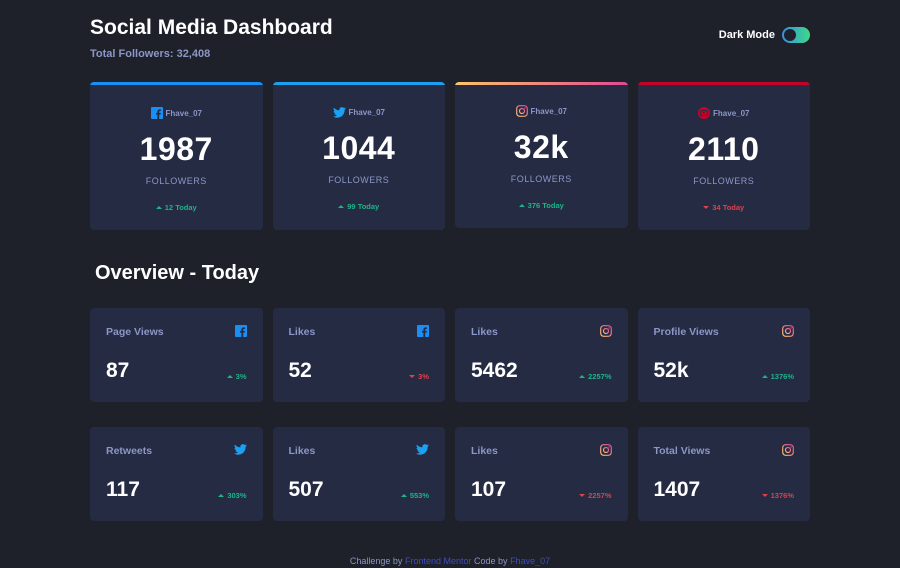 This screenshot has width=900, height=568. What do you see at coordinates (489, 489) in the screenshot?
I see `overview-value: 107` at bounding box center [489, 489].